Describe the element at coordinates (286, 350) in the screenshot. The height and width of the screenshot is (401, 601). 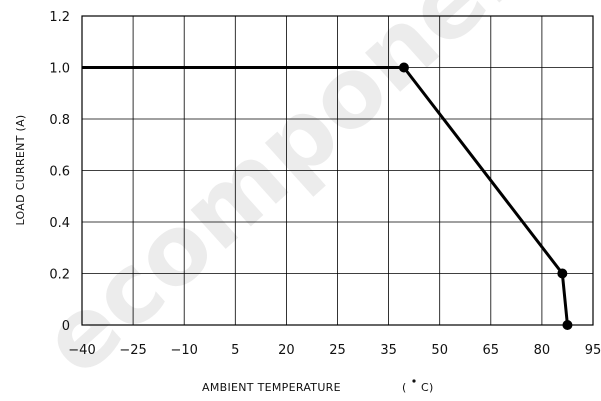
I see `x-tick-label: 20` at that location.